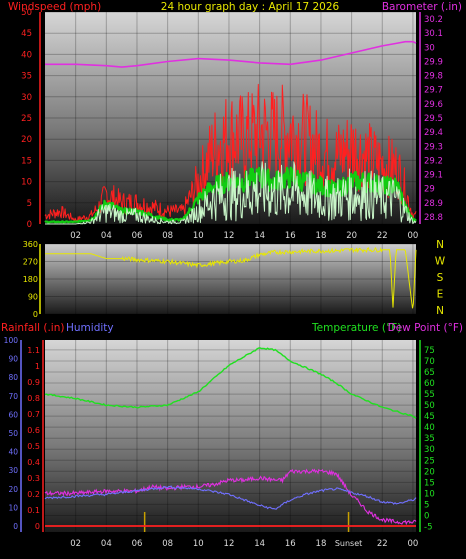 This screenshot has height=559, width=466. Describe the element at coordinates (429, 351) in the screenshot. I see `temperature-tick-label: 75` at that location.